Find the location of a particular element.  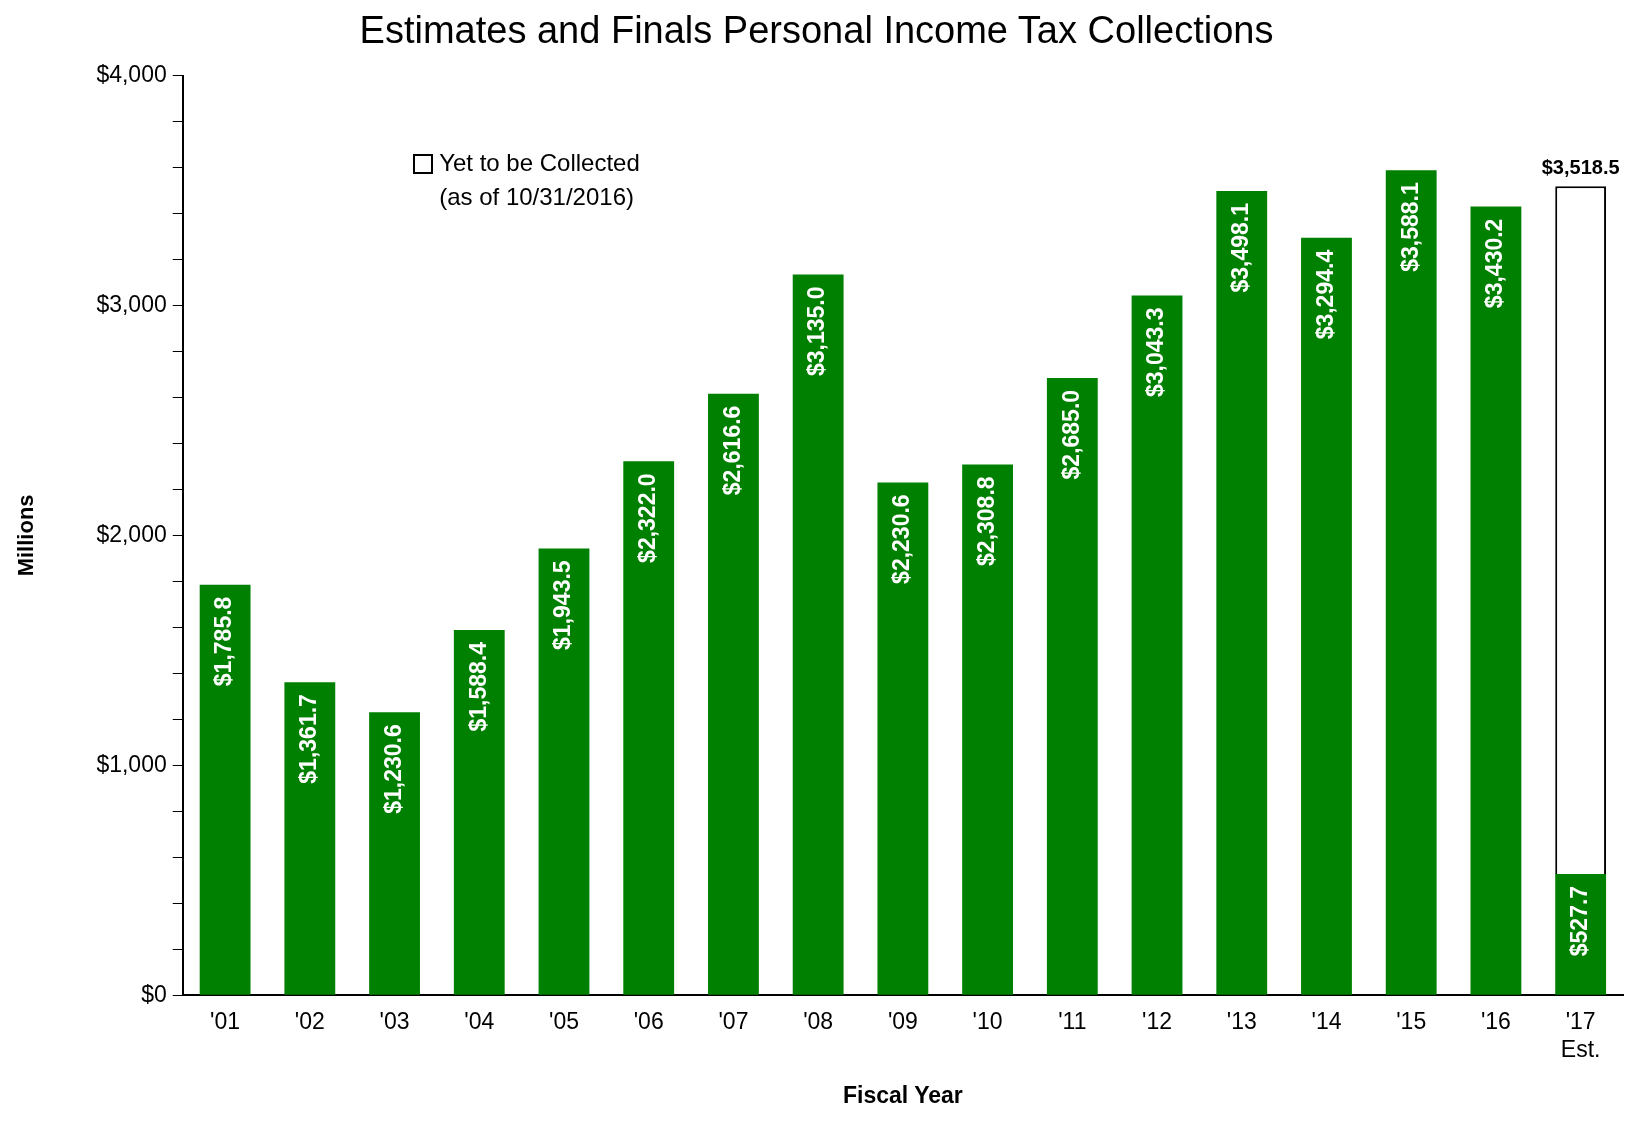

x-axis-title: Fiscal Year is located at coordinates (902, 1094).